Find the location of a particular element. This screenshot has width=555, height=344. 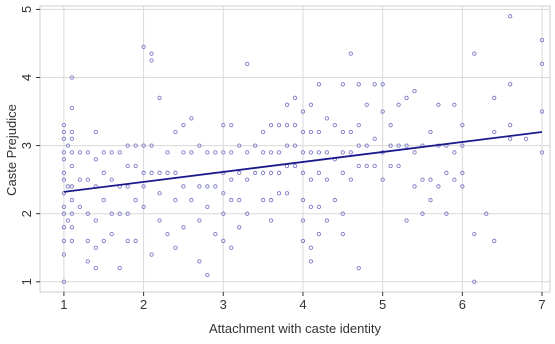

y-tick-label: 5 is located at coordinates (26, 9).